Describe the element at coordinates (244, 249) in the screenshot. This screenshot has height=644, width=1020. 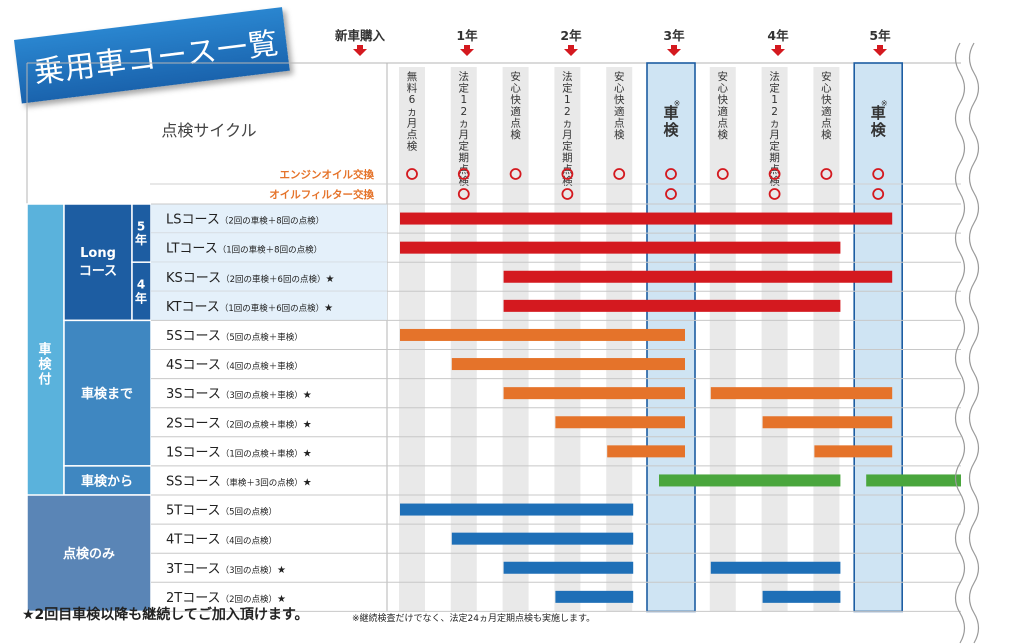
I see `course-name: LTコース（1回の車検＋8回の点検）` at that location.